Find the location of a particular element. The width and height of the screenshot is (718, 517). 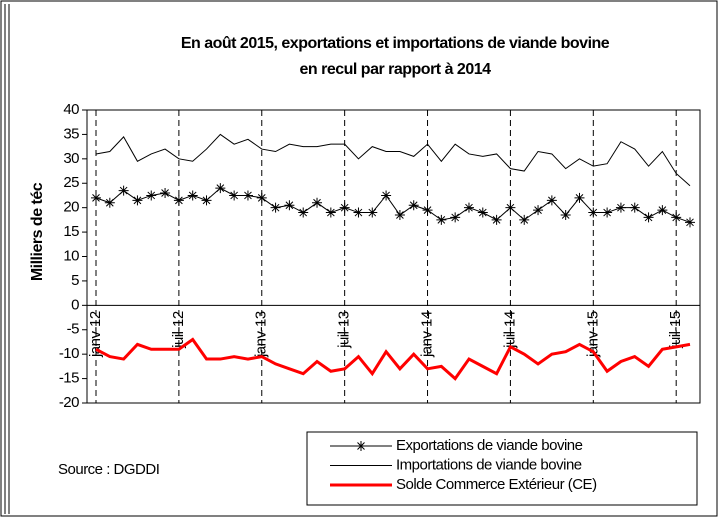

y-tick-label: -5 is located at coordinates (73, 329).